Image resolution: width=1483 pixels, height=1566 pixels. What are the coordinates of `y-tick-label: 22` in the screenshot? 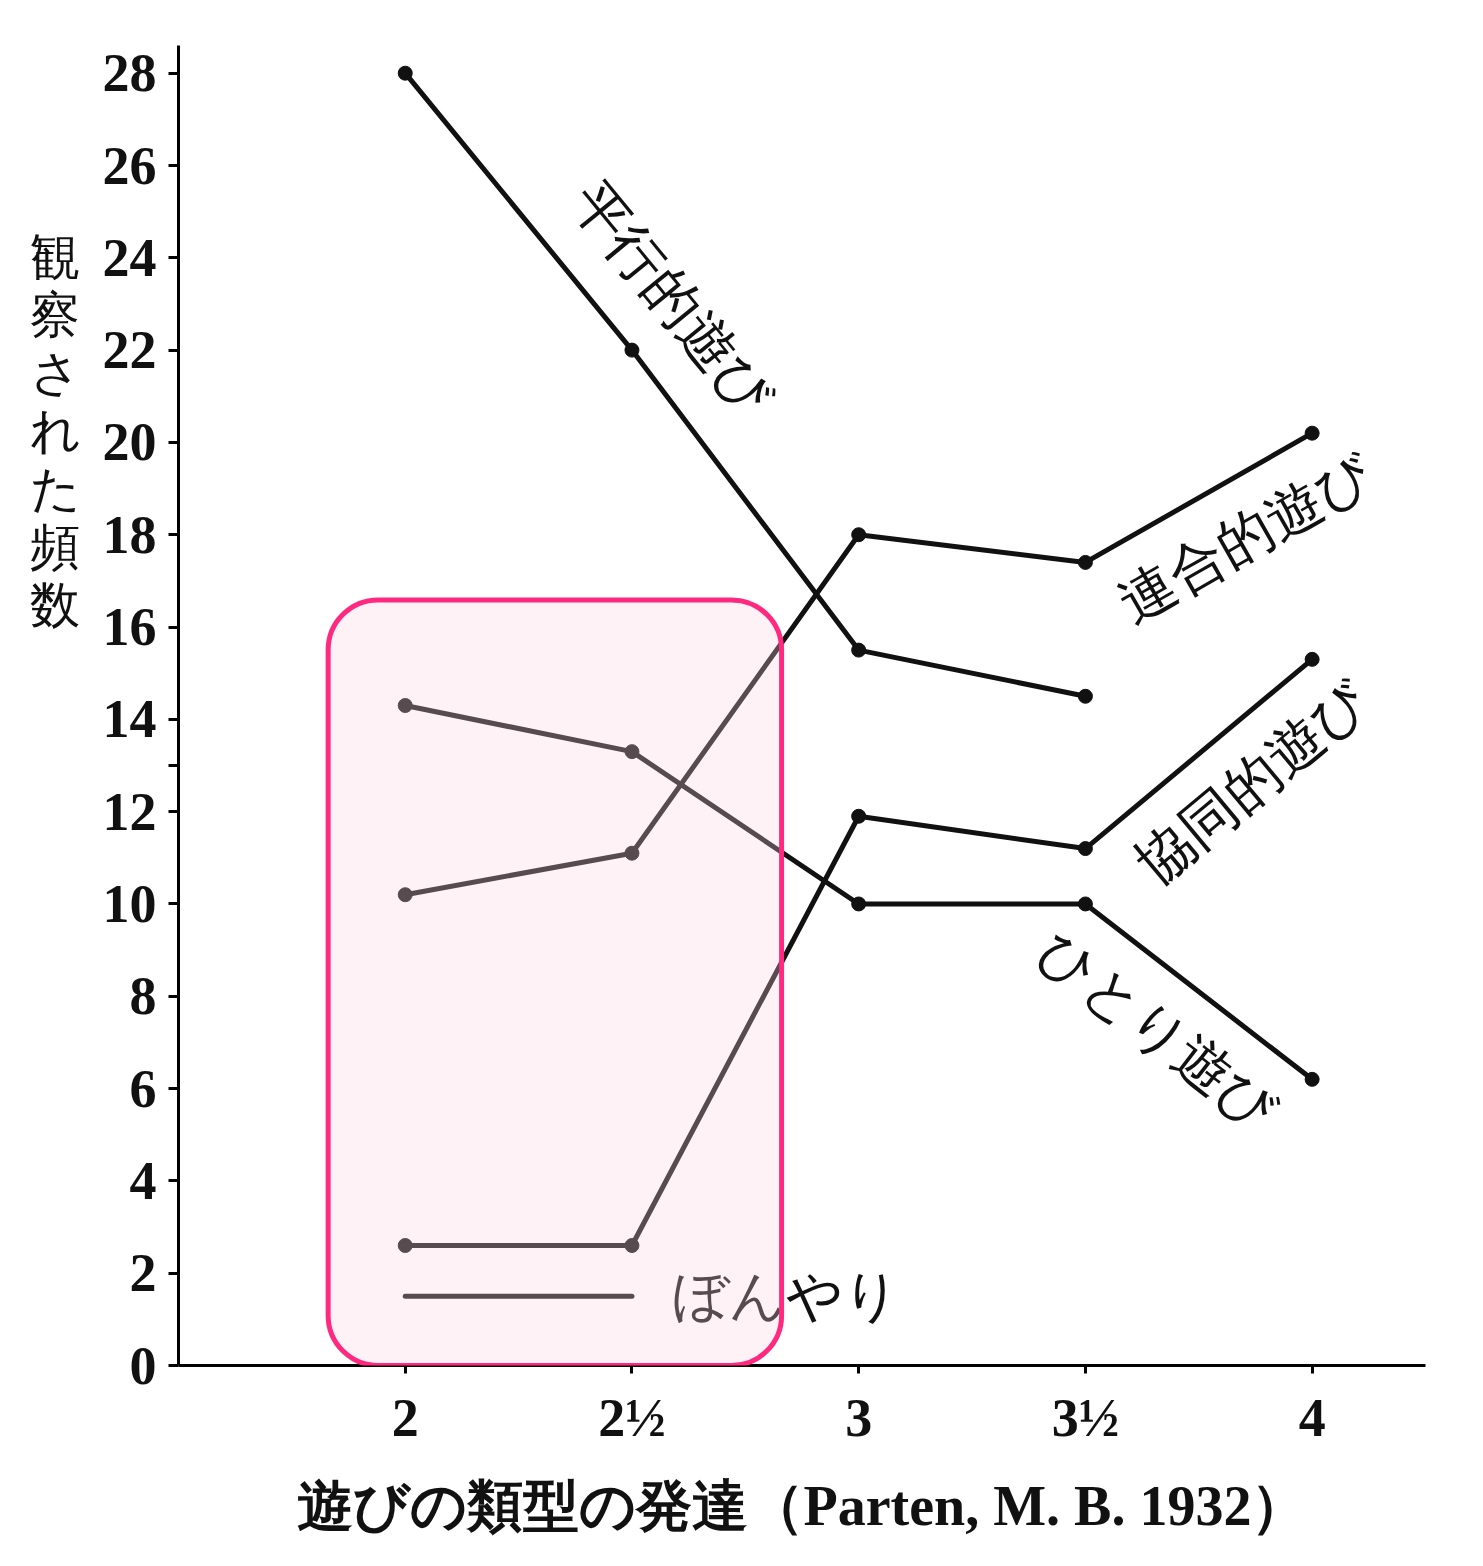 It's located at (129, 350).